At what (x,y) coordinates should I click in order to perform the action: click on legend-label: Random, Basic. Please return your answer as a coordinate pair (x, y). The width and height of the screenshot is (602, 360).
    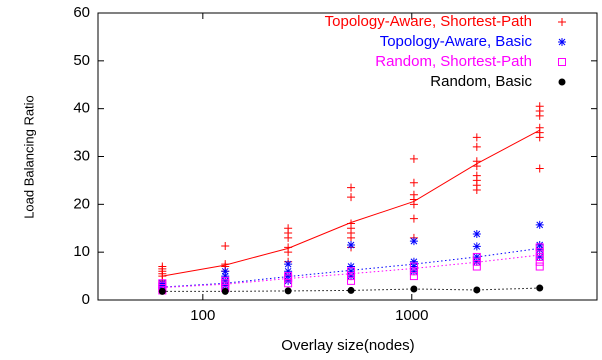
    Looking at the image, I should click on (481, 81).